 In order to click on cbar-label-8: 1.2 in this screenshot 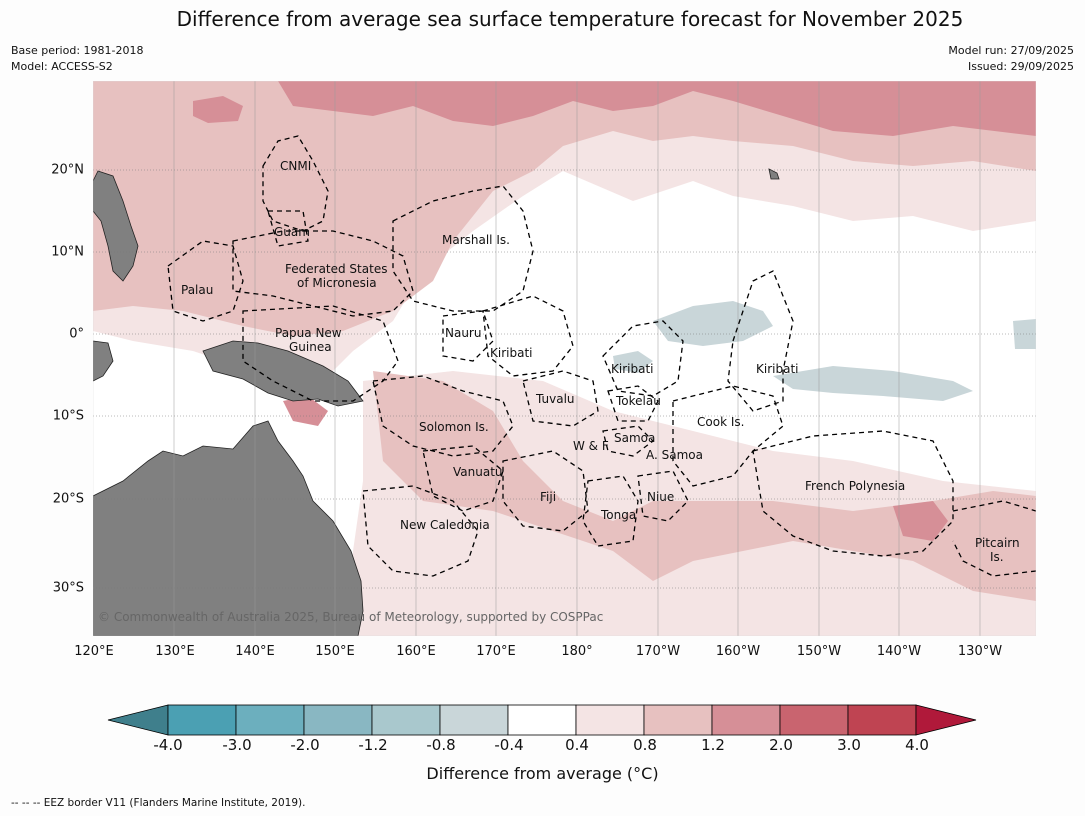, I will do `click(713, 745)`.